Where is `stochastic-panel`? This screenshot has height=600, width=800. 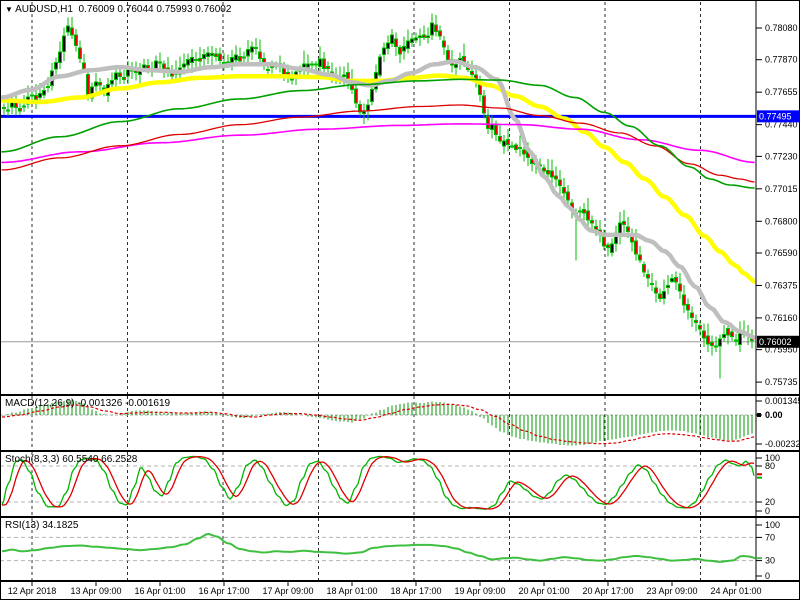
stochastic-panel is located at coordinates (378, 482).